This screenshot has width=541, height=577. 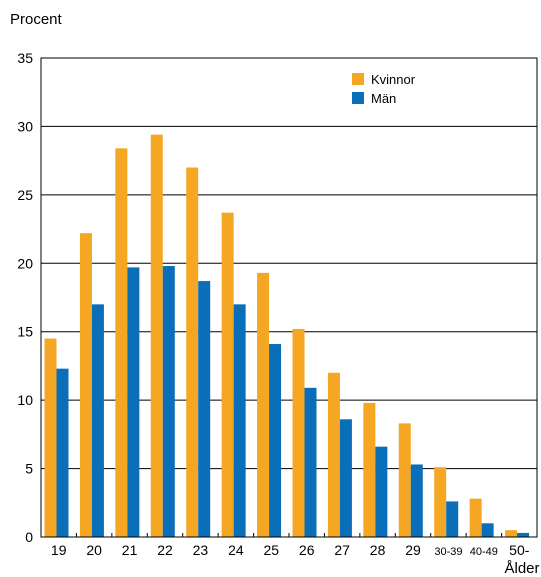 I want to click on x-tick-label: 26, so click(x=307, y=550).